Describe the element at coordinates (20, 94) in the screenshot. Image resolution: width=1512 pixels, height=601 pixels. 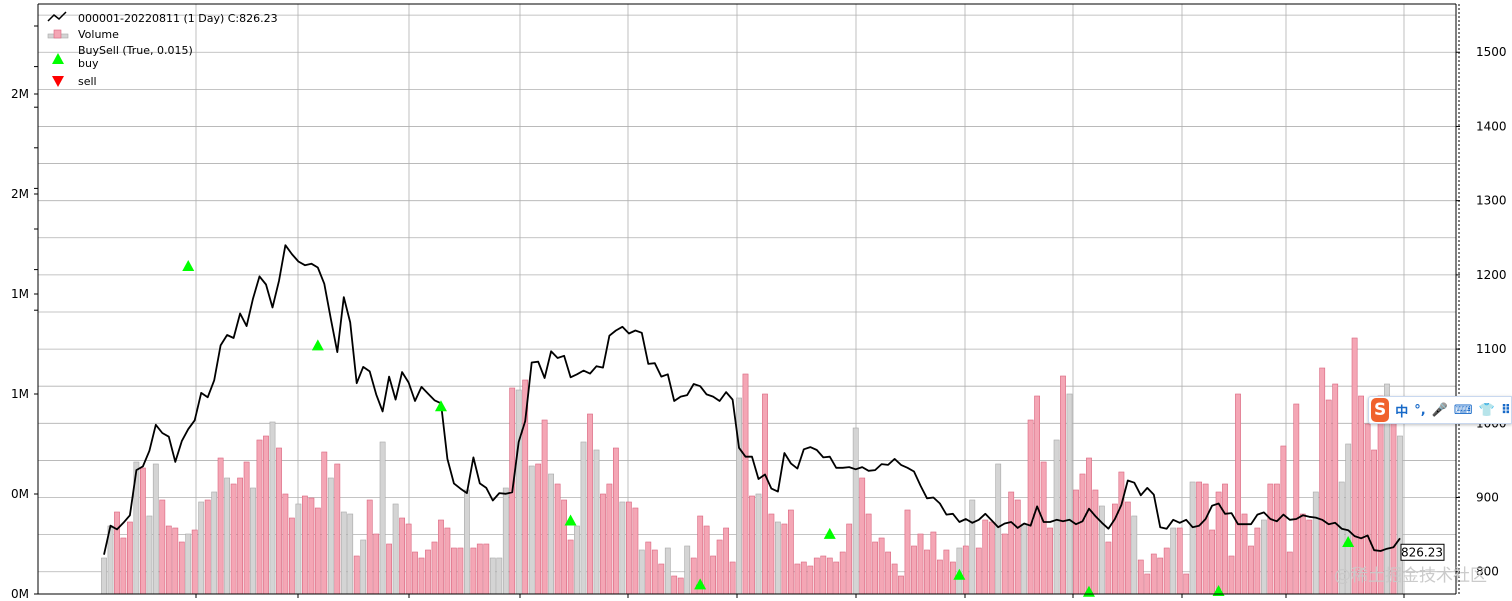
I see `volume-tick-label-5: 2M` at that location.